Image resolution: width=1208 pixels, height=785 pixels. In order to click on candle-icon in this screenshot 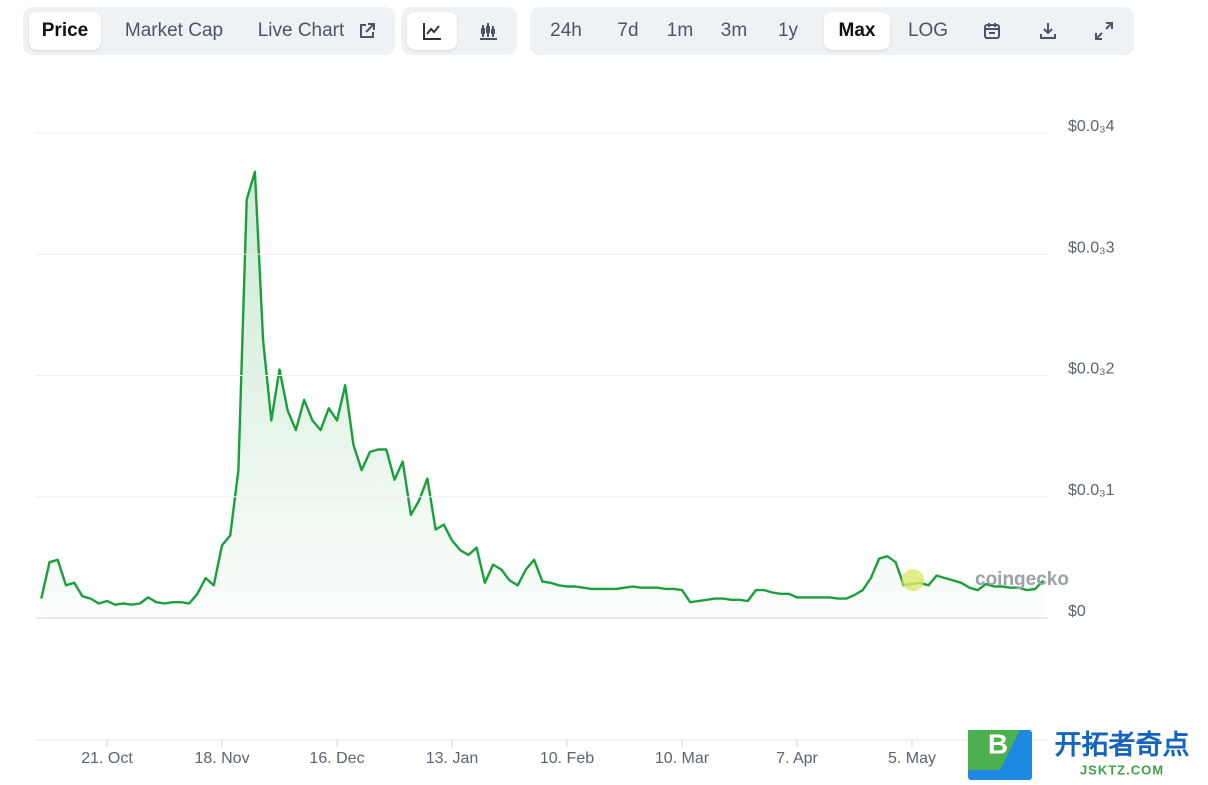, I will do `click(488, 31)`.